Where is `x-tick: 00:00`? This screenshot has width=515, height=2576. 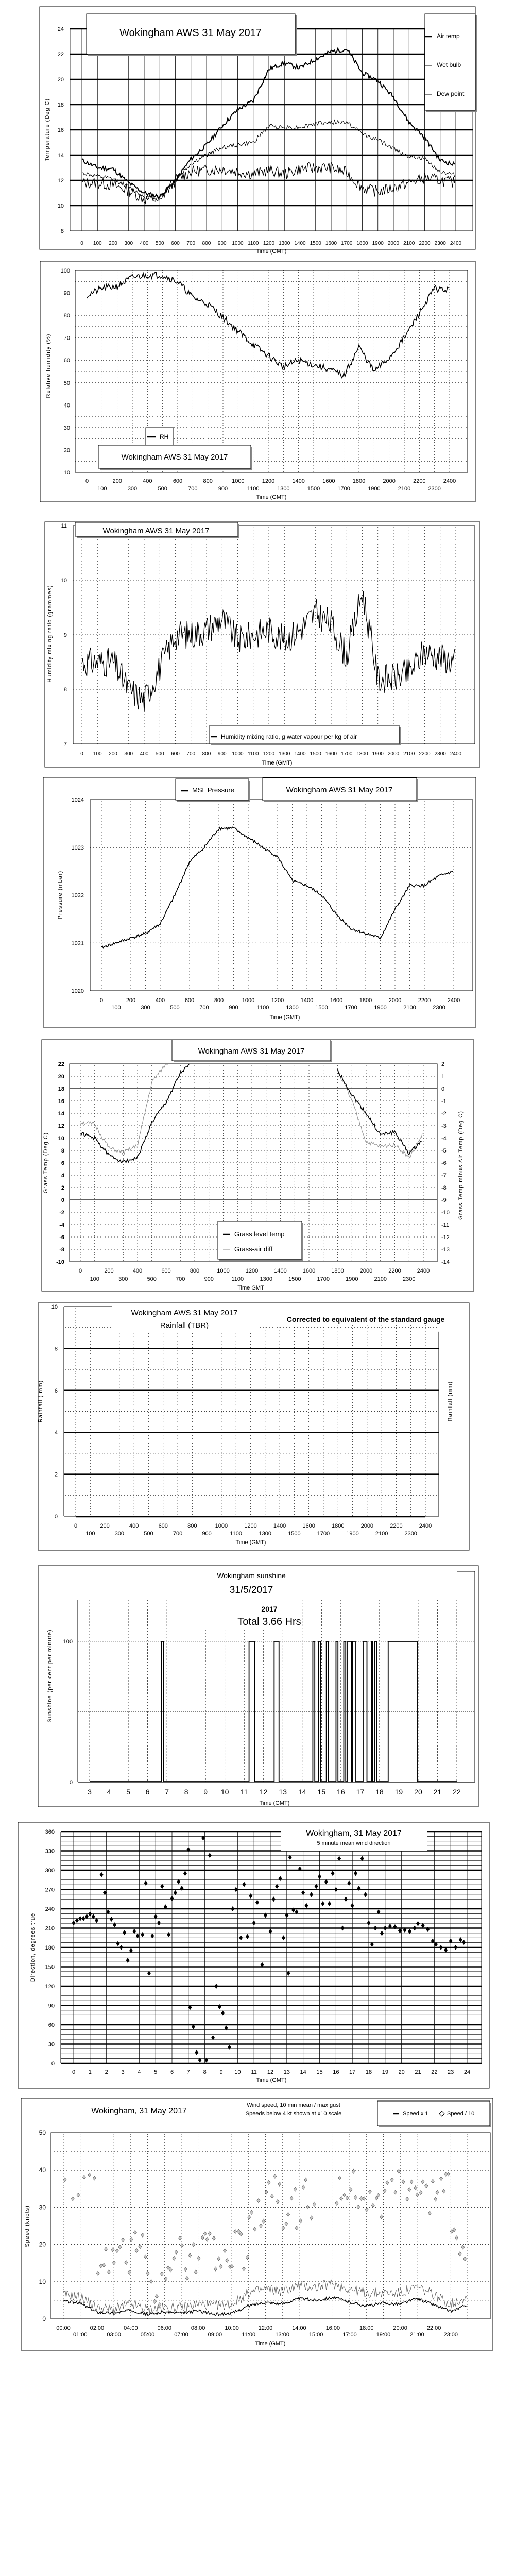
x-tick: 00:00 is located at coordinates (64, 2328).